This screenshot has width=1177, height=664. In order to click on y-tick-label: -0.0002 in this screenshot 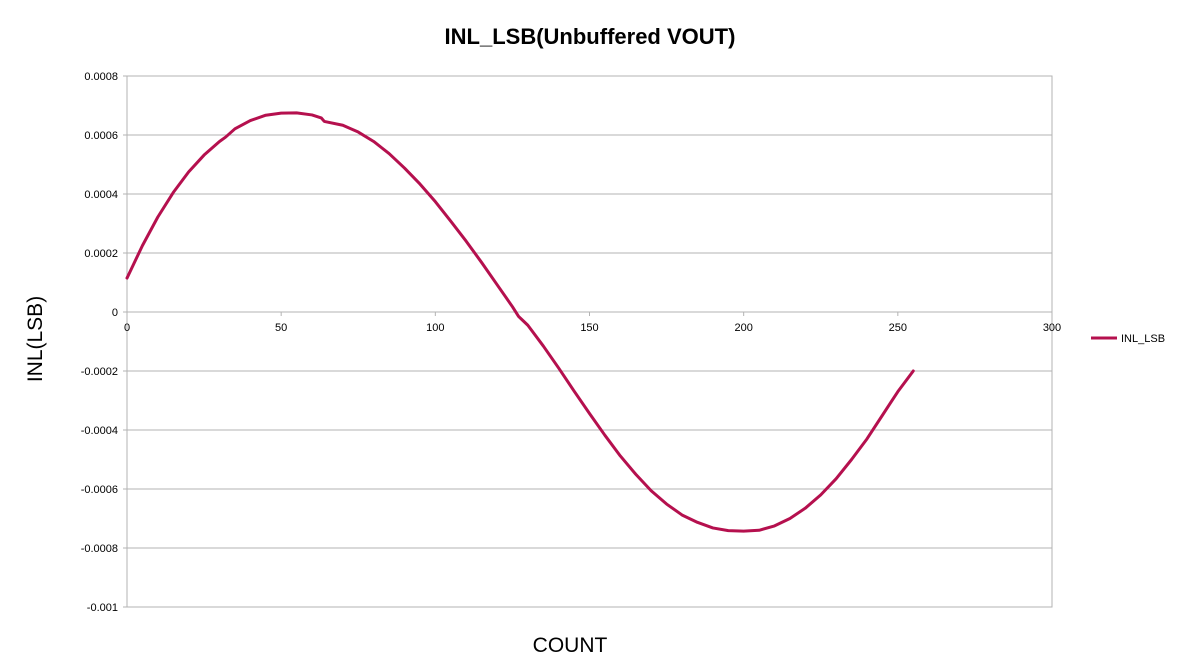, I will do `click(99, 372)`.